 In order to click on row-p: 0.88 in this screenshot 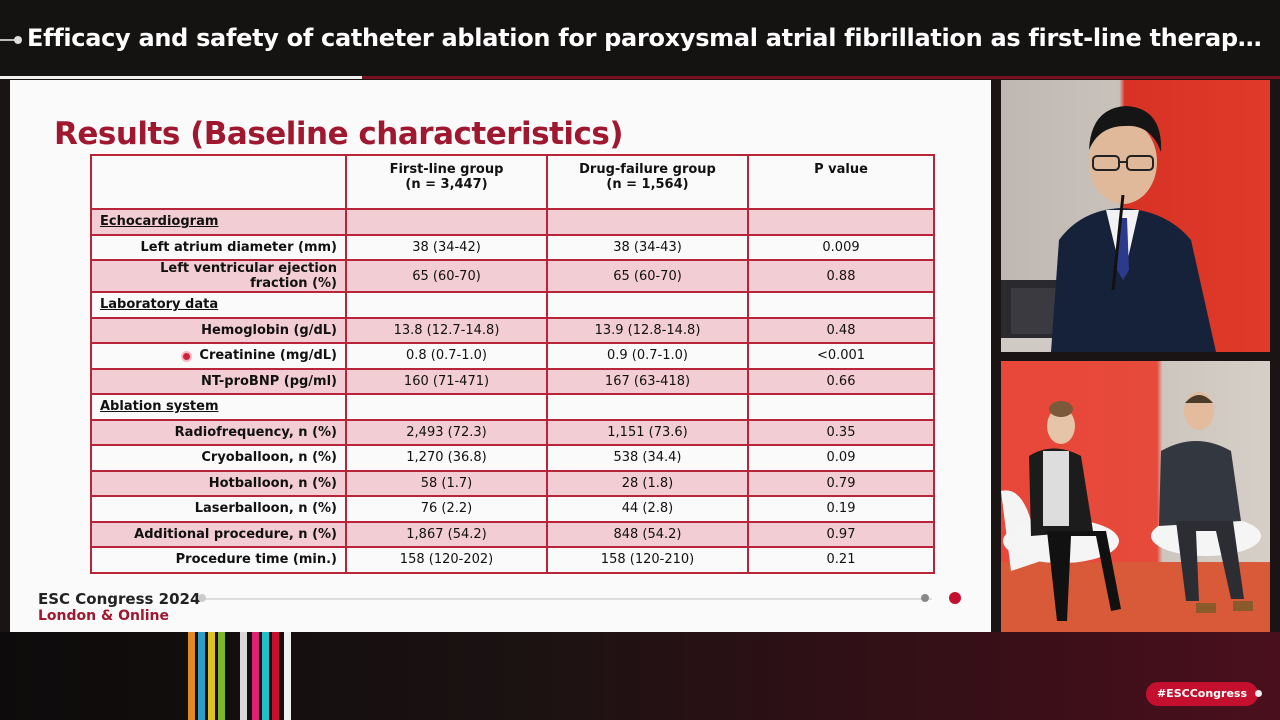, I will do `click(841, 276)`.